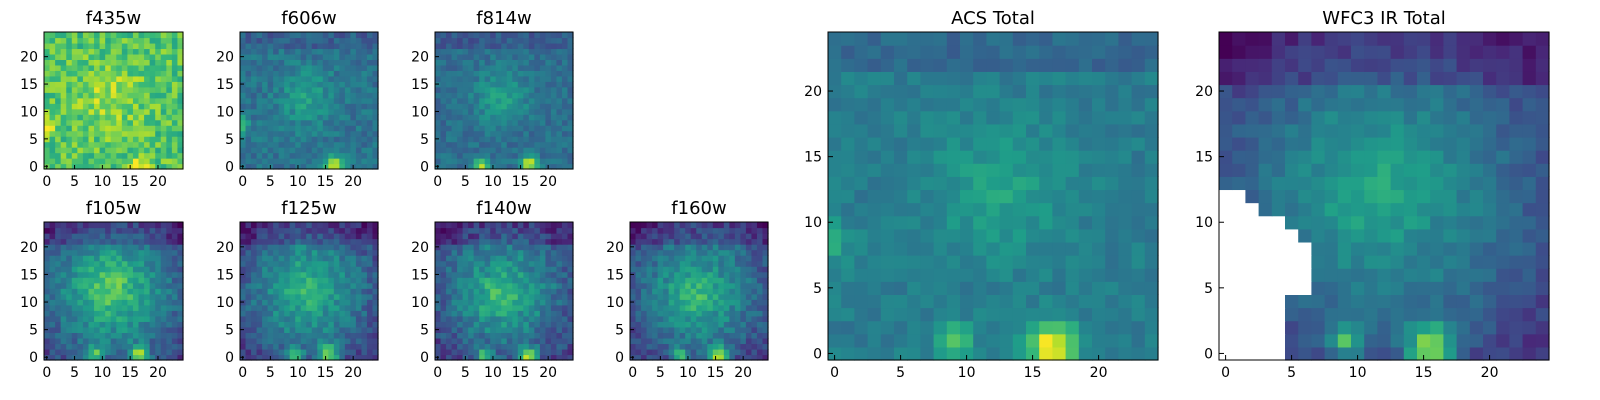  I want to click on x-tick-label: 10, so click(102, 373).